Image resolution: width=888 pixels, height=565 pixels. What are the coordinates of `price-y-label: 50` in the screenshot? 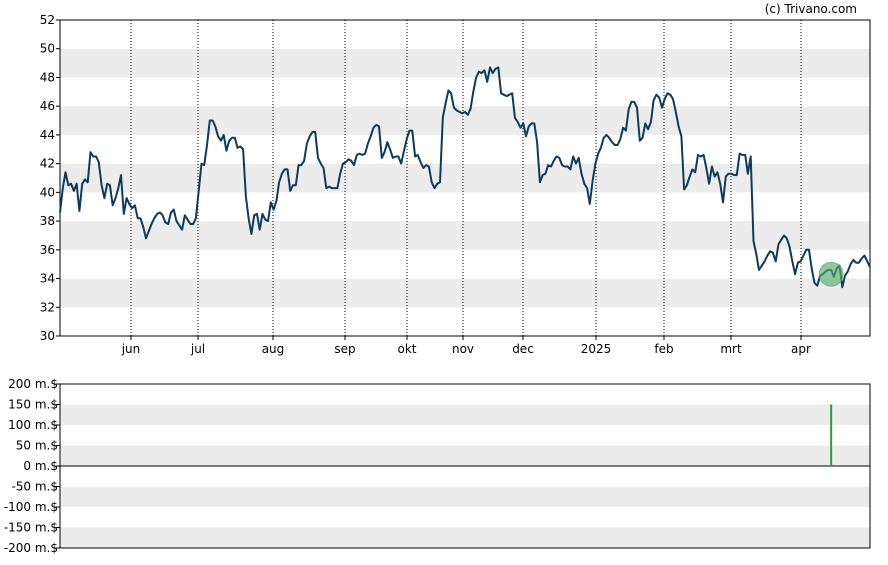 It's located at (47, 49).